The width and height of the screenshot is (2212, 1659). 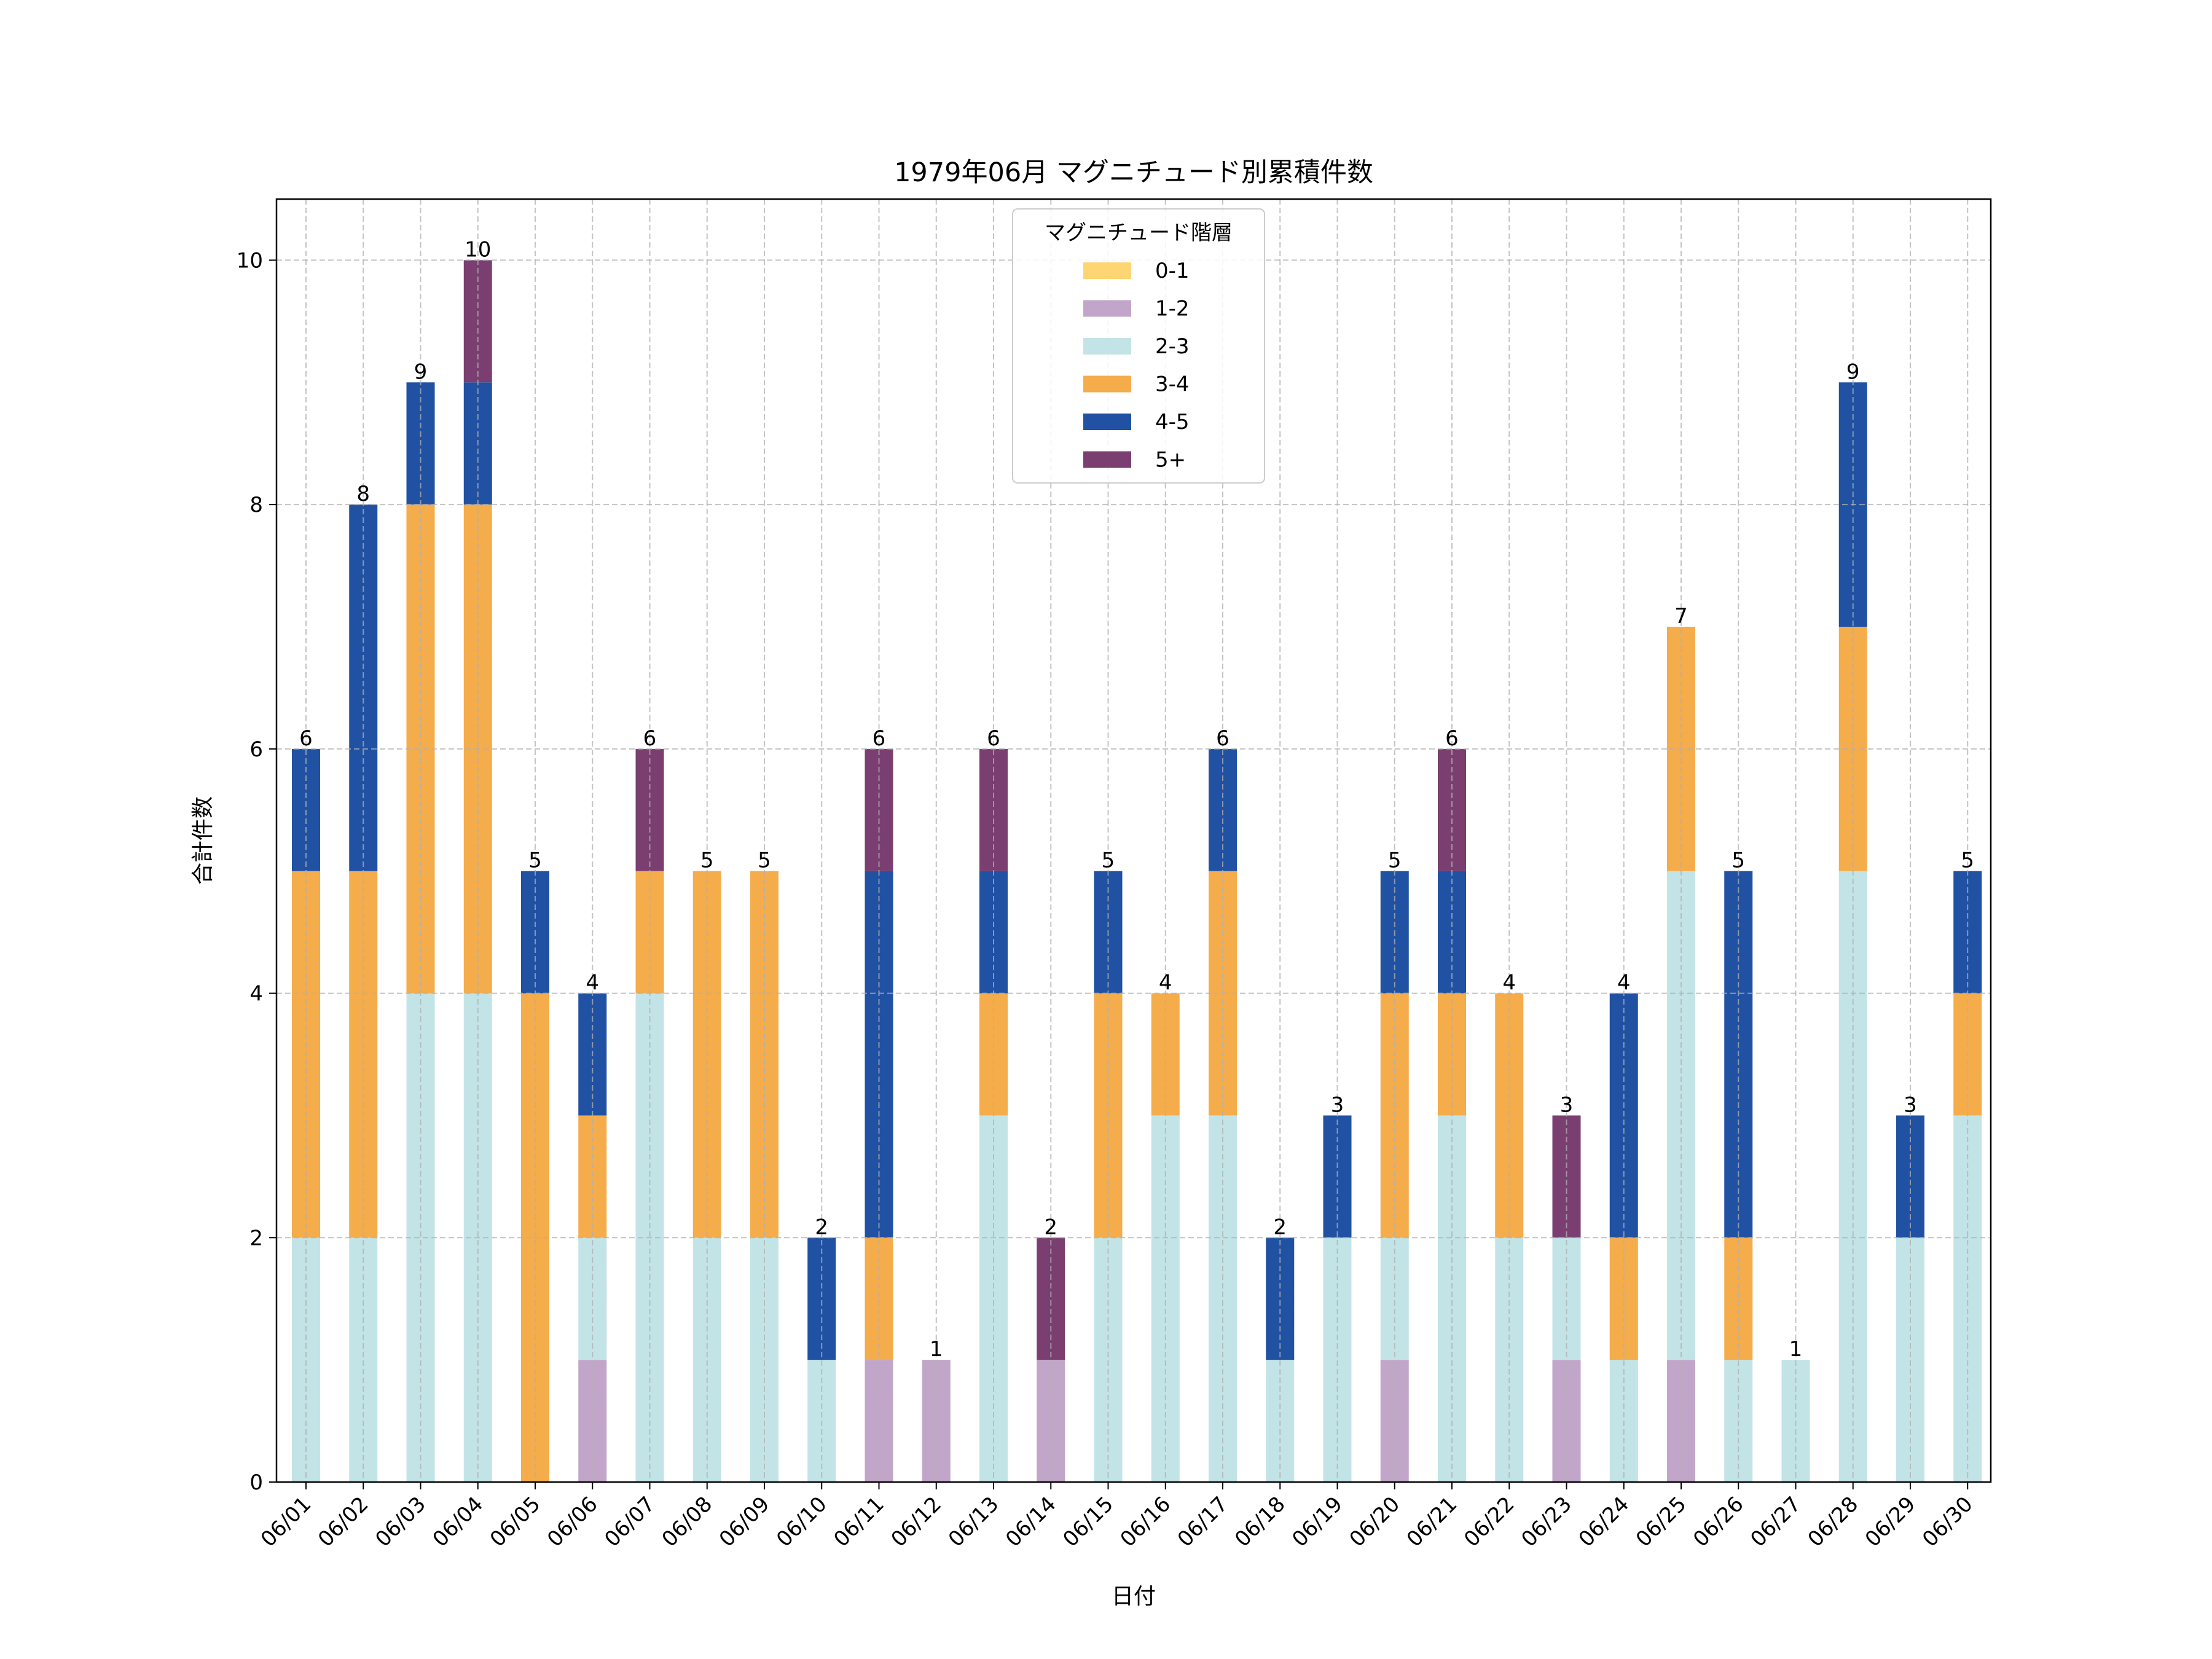 I want to click on bar-segment-5+-06-14, so click(x=1051, y=1298).